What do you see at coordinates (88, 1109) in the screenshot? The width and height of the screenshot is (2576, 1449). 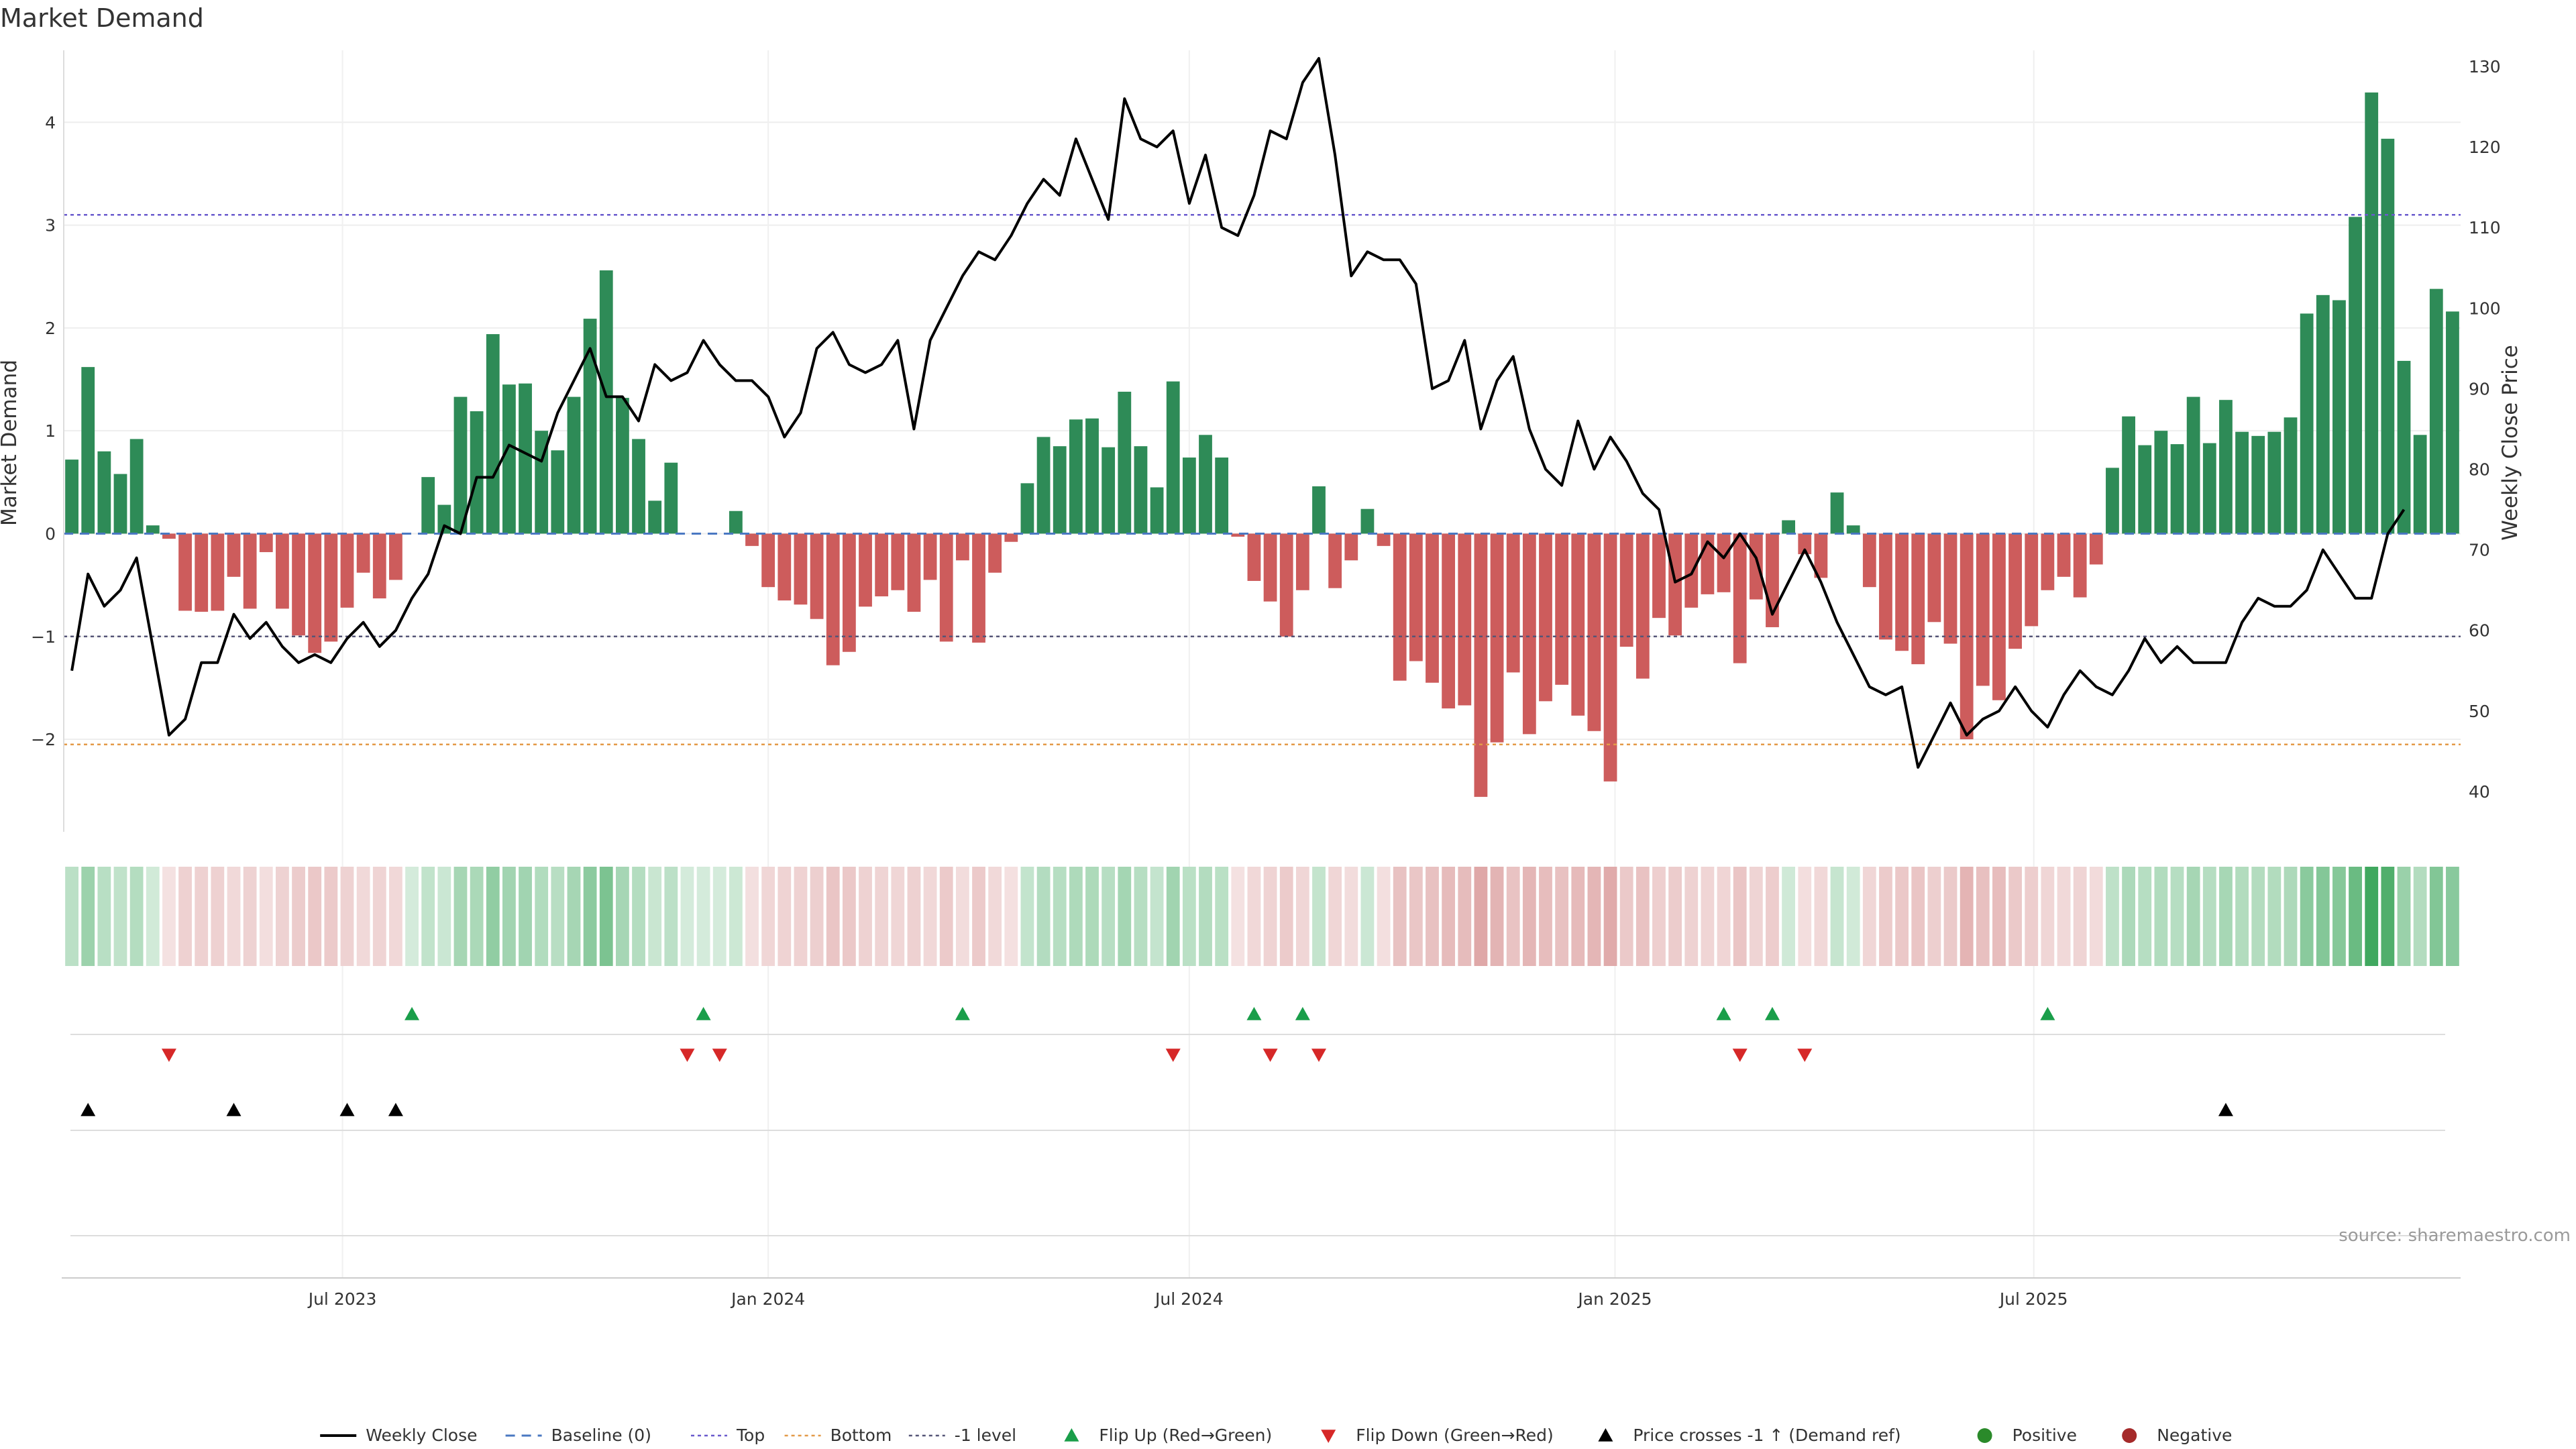 I see `price-cross-marker` at bounding box center [88, 1109].